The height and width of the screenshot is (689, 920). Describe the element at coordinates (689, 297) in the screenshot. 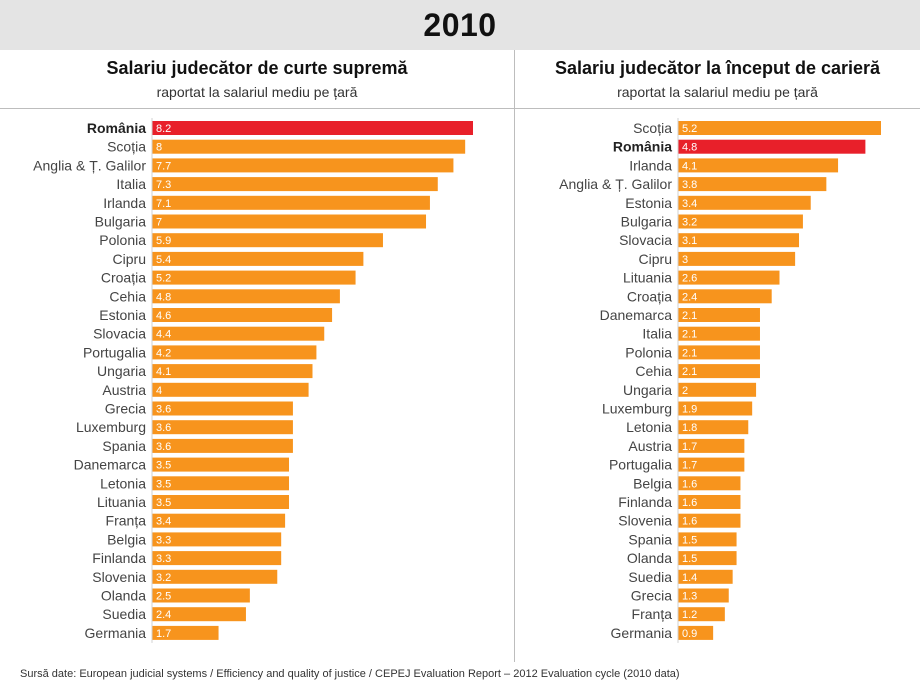

I see `right-bar-value-label: 2.4` at that location.